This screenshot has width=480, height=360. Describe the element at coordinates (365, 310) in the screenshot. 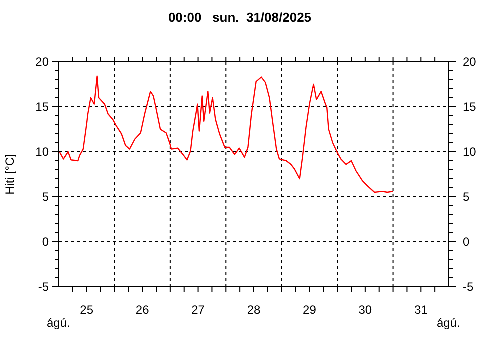

I see `x-tick-label: 30` at that location.